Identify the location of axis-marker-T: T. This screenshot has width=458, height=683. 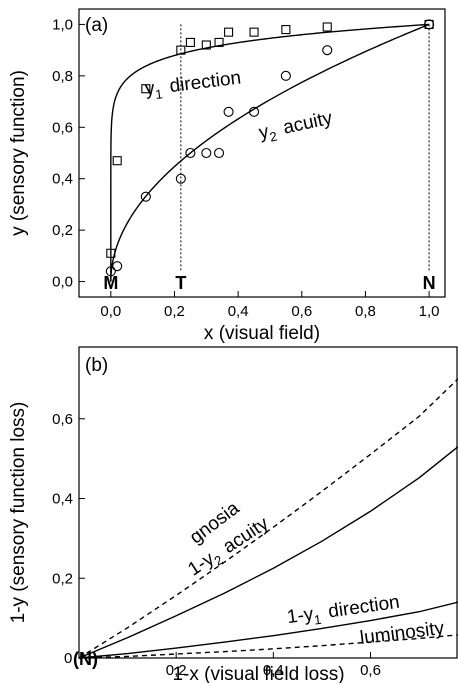
(180, 283).